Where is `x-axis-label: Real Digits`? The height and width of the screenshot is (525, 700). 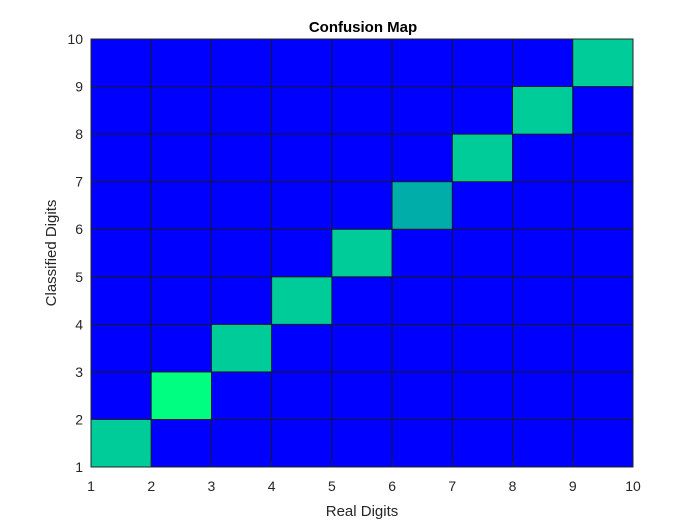
x-axis-label: Real Digits is located at coordinates (362, 511).